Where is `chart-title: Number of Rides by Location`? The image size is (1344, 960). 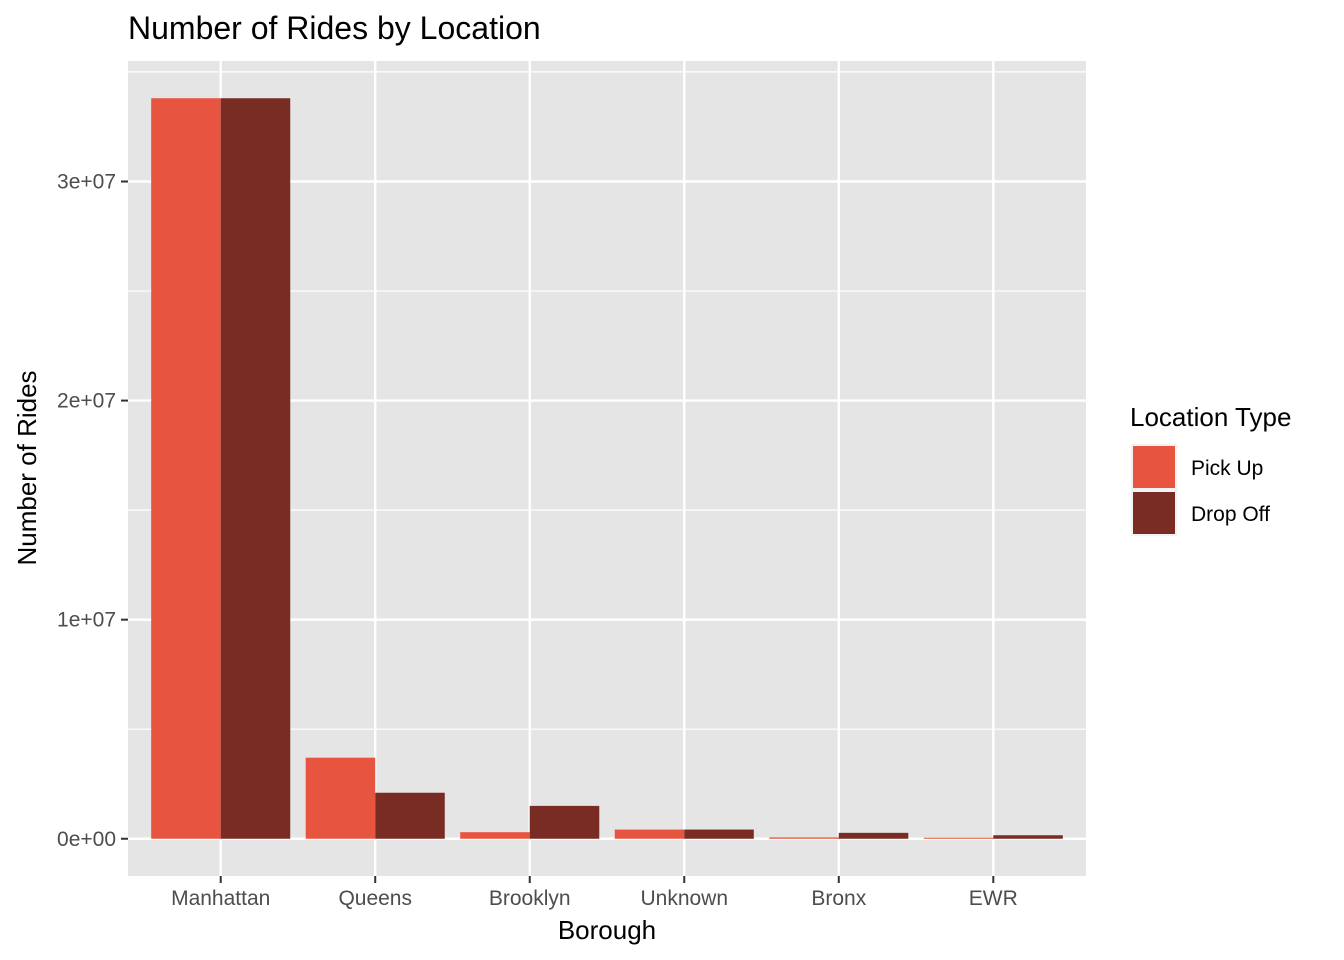 chart-title: Number of Rides by Location is located at coordinates (334, 28).